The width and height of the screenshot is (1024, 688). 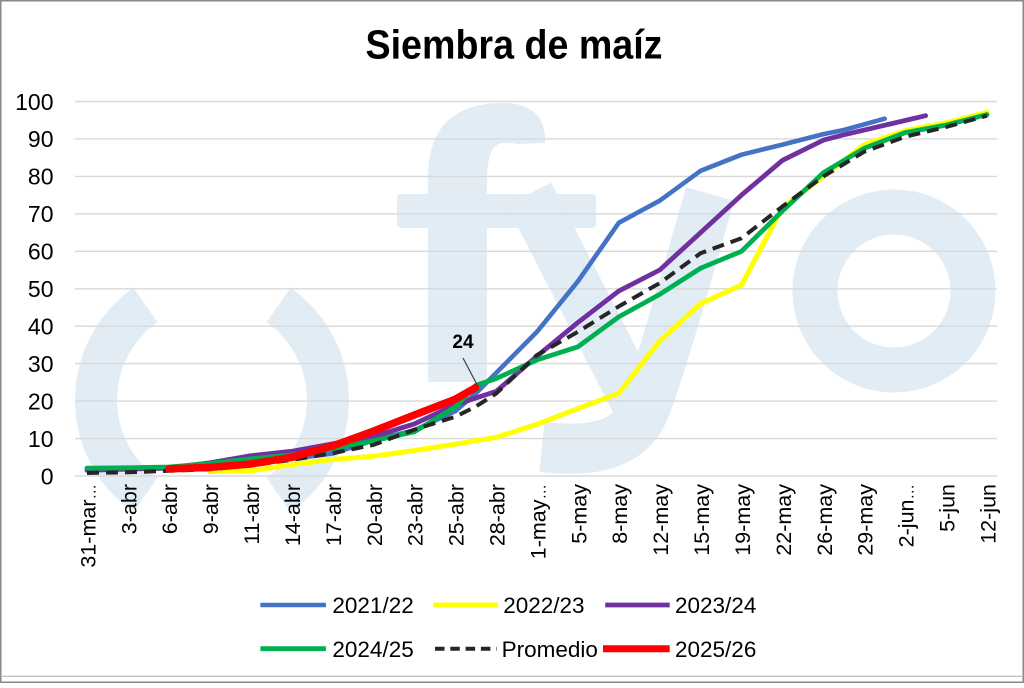 I want to click on svg-text: 10, so click(x=41, y=439).